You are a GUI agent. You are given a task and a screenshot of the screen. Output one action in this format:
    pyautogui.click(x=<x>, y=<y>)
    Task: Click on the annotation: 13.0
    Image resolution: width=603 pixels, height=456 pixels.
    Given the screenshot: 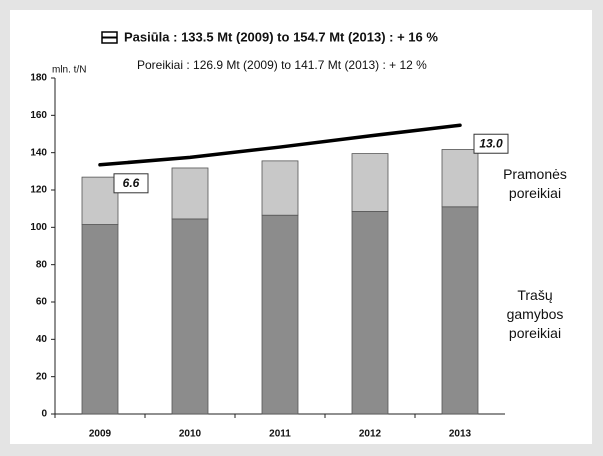 What is the action you would take?
    pyautogui.click(x=491, y=143)
    